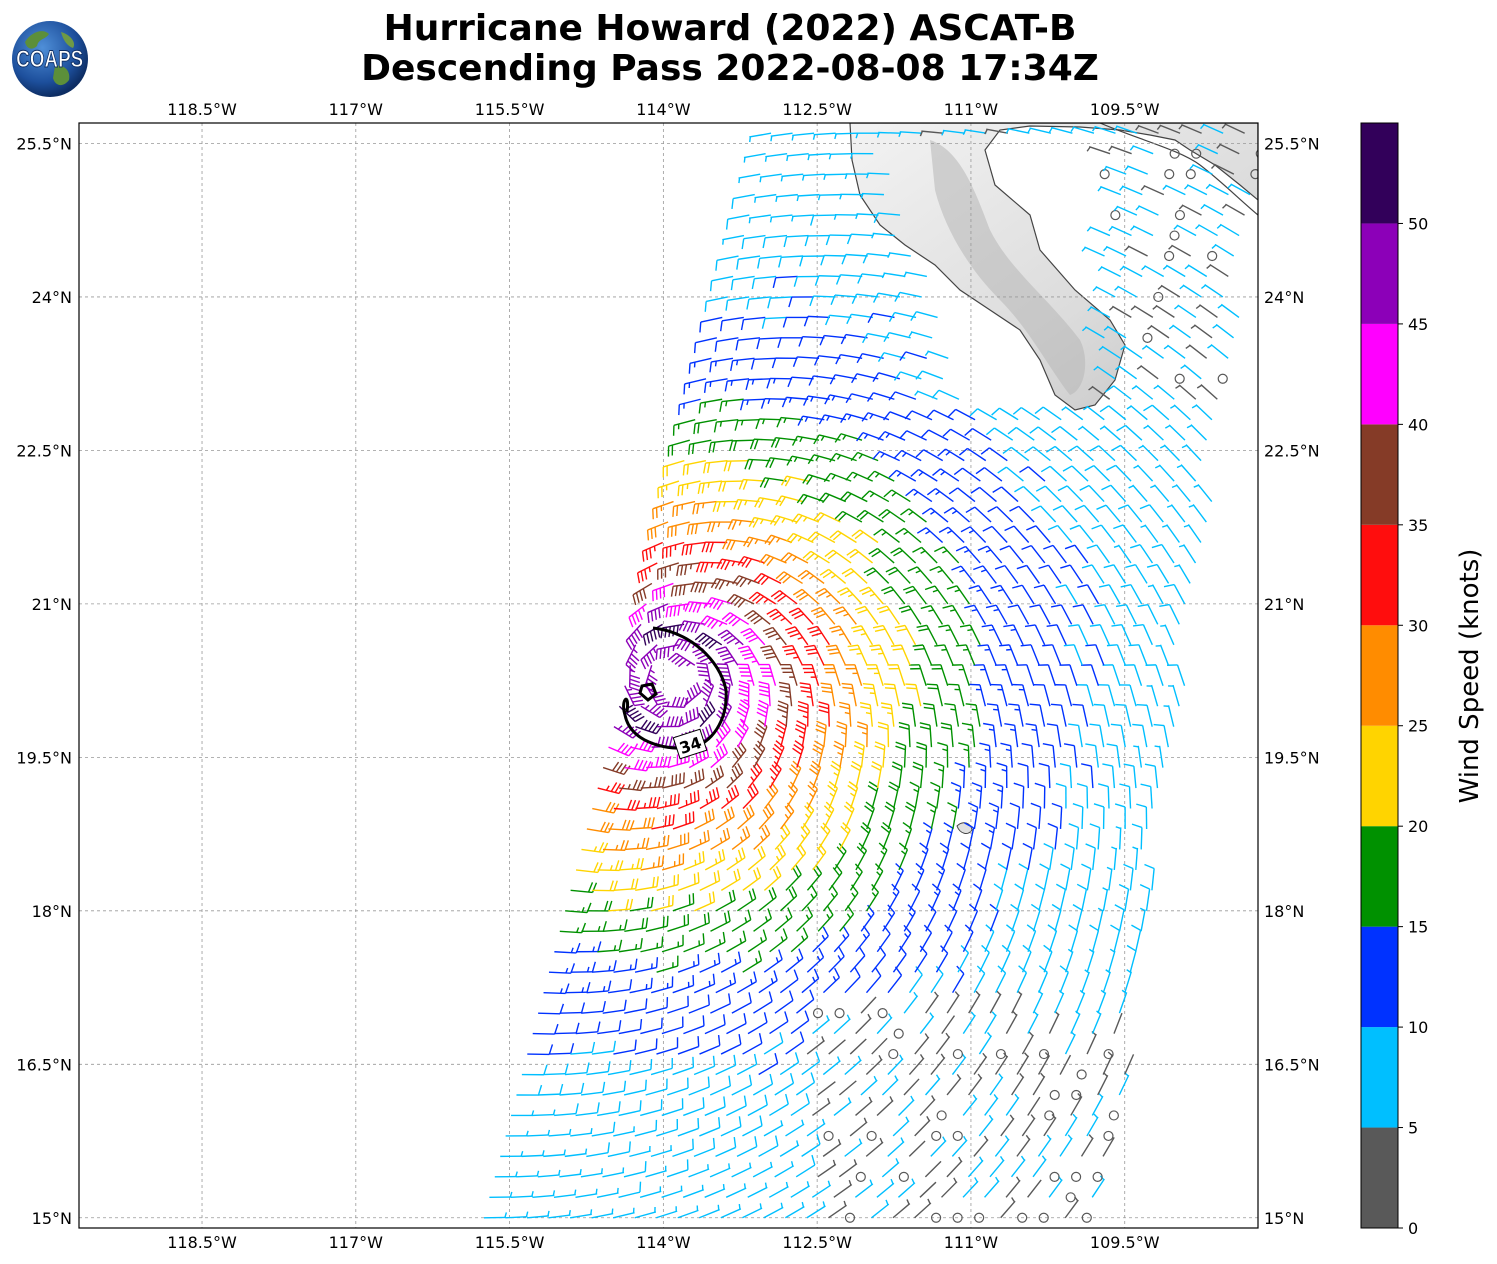 The image size is (1497, 1264). Describe the element at coordinates (1379, 977) in the screenshot. I see `colorbar-bin` at that location.